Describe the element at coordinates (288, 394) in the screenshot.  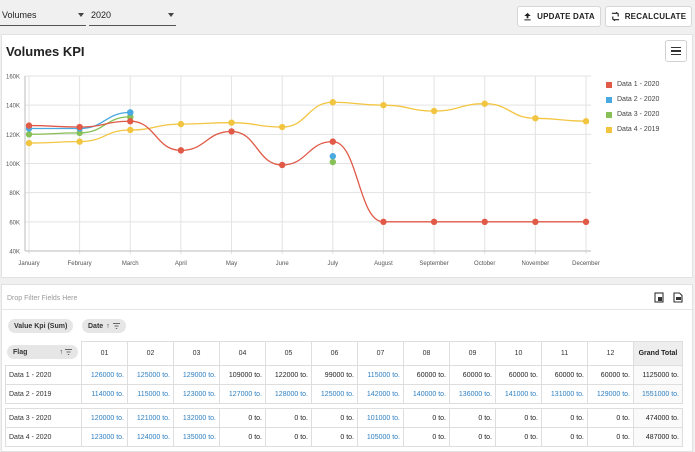
I see `value-cell: 128000 to.` at that location.